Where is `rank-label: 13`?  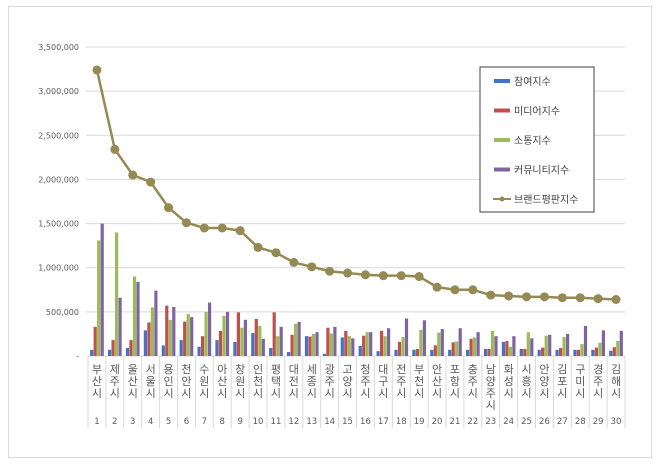
rank-label: 13 is located at coordinates (311, 422).